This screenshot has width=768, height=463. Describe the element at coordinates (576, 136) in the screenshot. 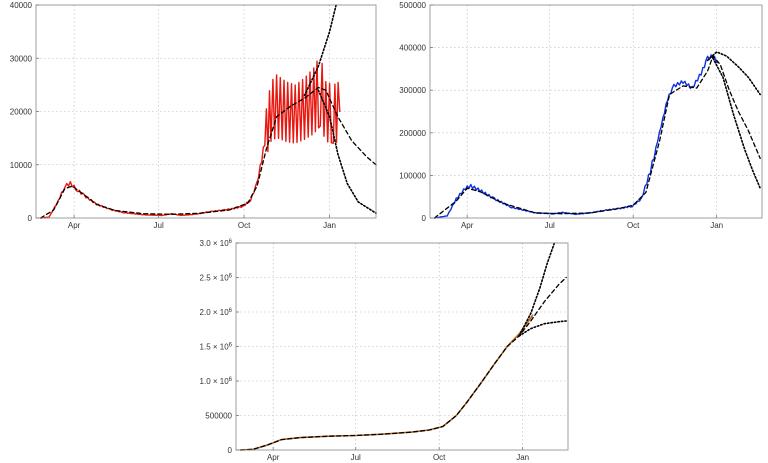

I see `chart2-series-1-line` at that location.